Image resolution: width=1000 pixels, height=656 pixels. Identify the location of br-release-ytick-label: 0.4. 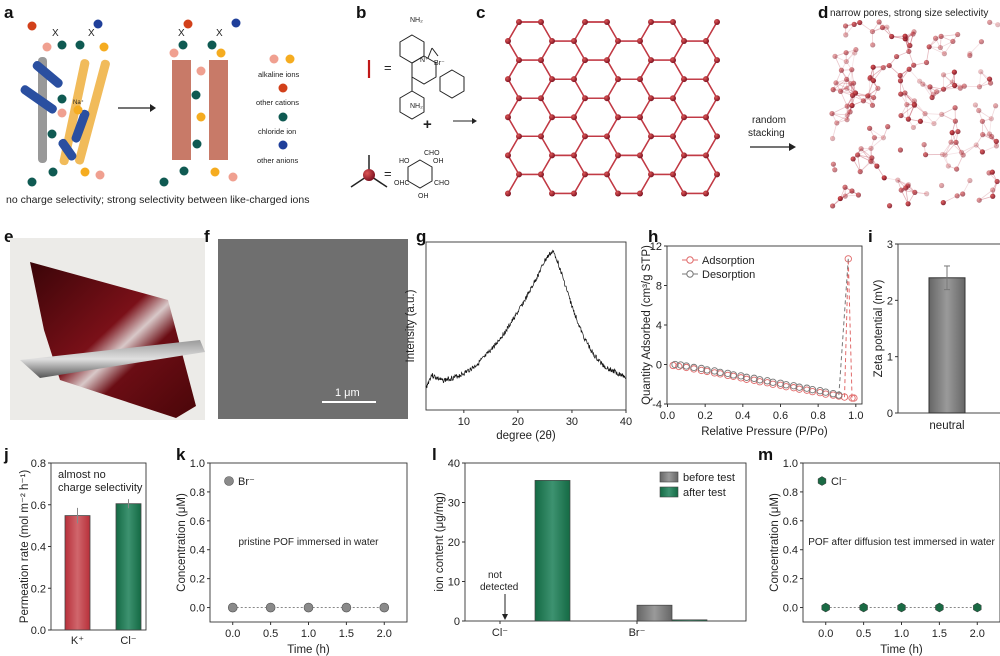
(197, 551).